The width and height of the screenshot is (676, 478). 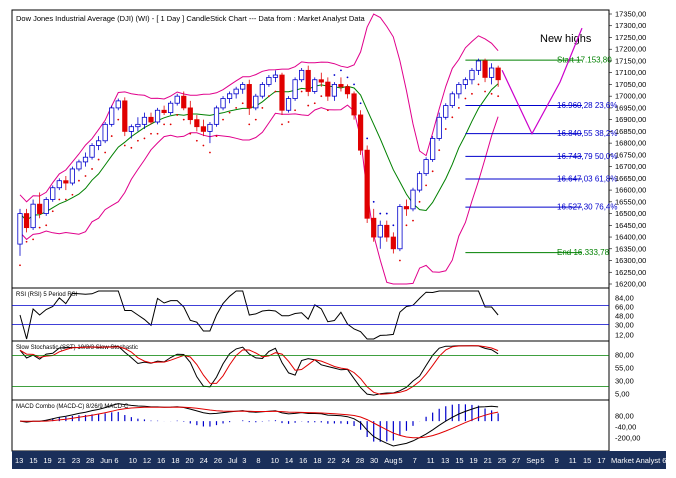 I want to click on indicator-tick-label: 80,00, so click(x=624, y=416).